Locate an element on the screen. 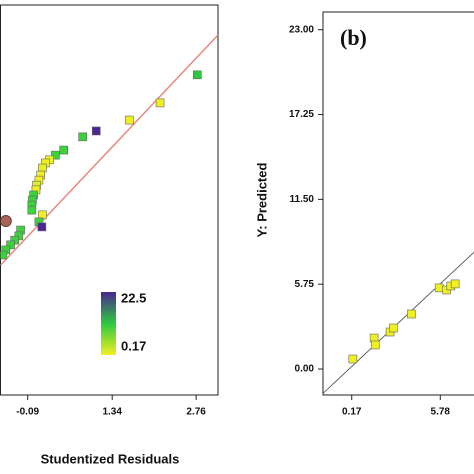  y-tick-label: 23.00 is located at coordinates (301, 29).